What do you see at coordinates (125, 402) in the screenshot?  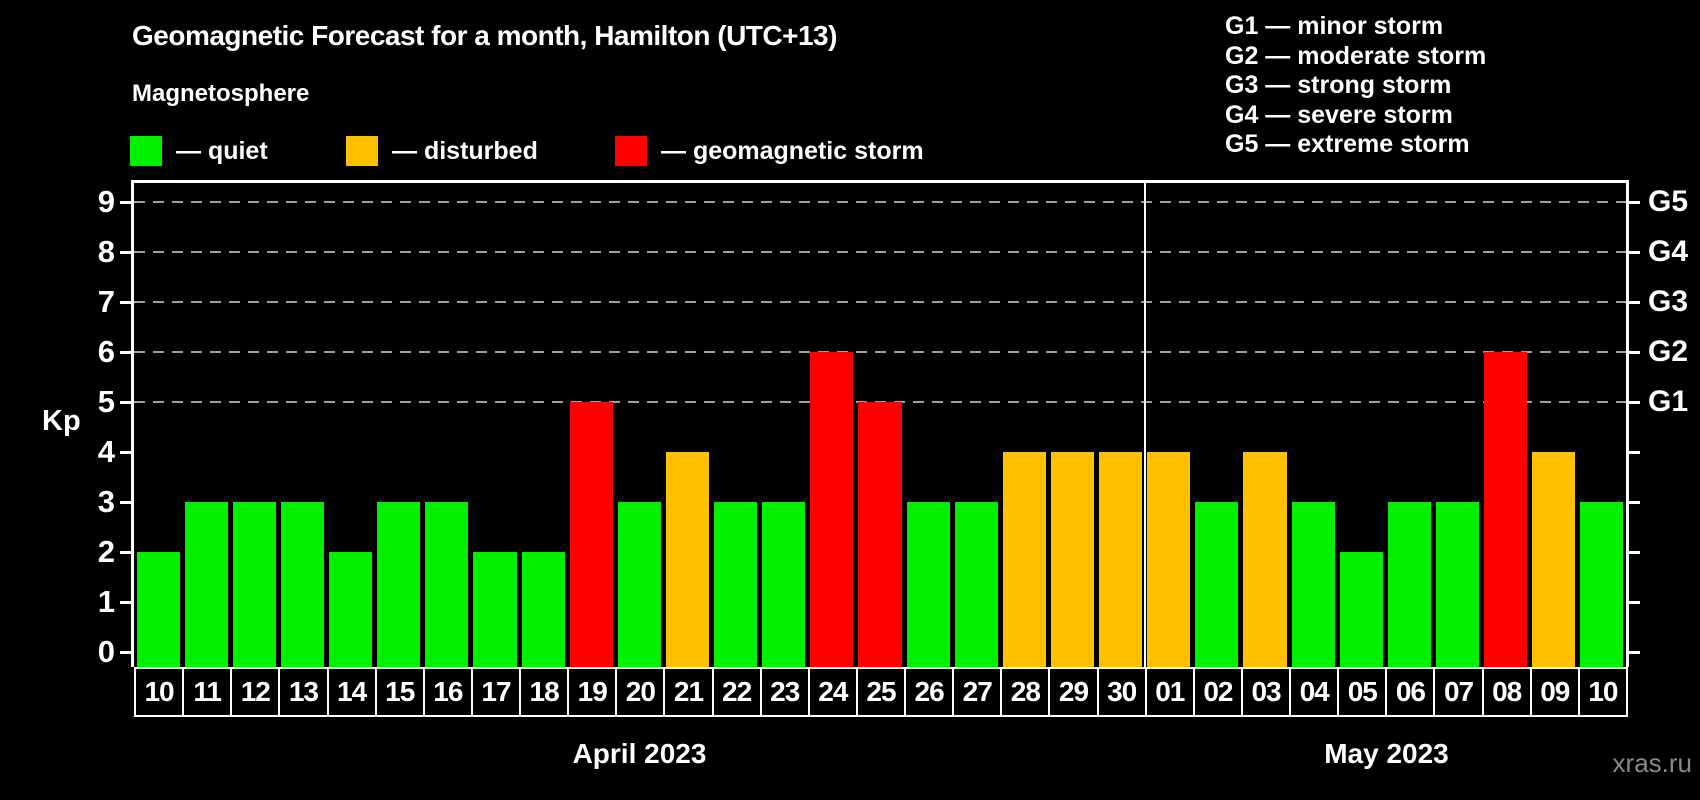 I see `left-tick-kp5` at bounding box center [125, 402].